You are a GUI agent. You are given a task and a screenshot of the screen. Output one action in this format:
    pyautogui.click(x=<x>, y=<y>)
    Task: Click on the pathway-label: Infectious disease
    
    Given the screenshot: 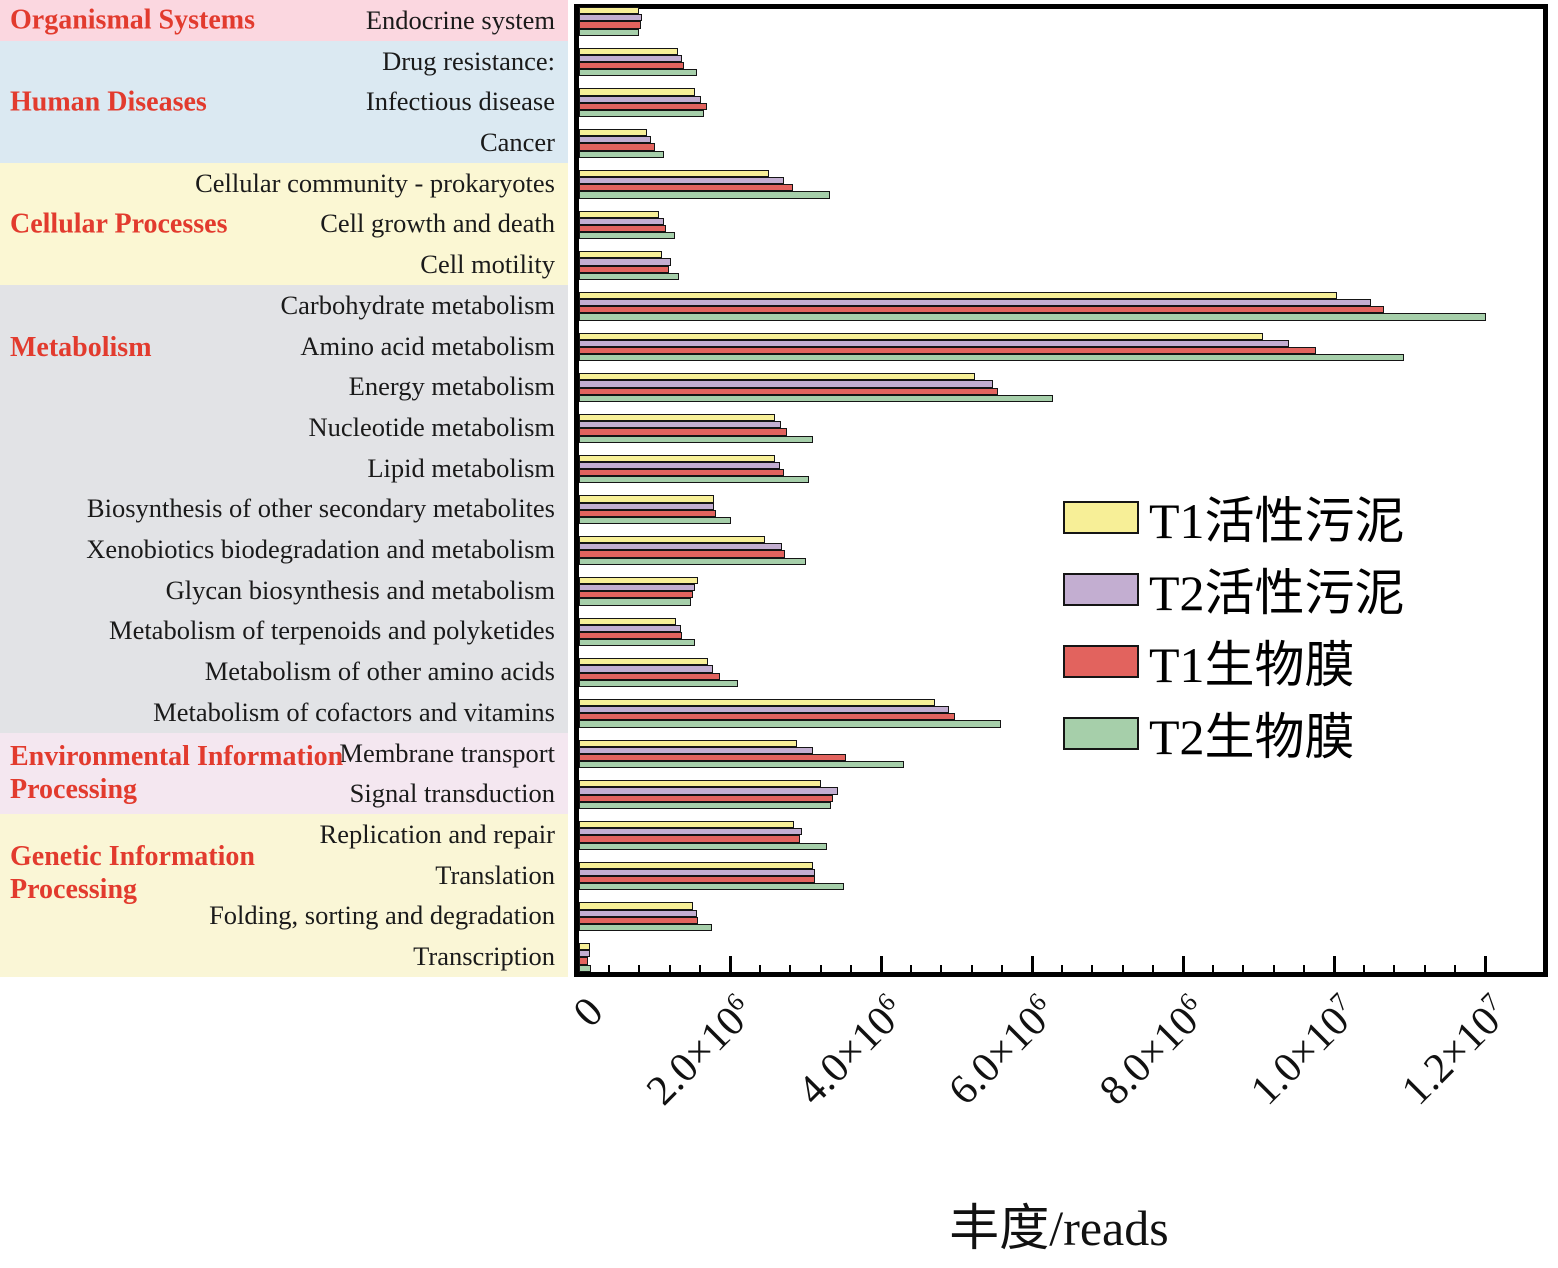 What is the action you would take?
    pyautogui.click(x=460, y=101)
    